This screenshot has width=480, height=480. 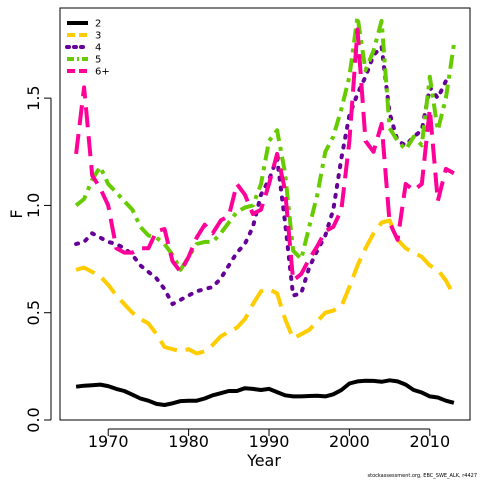 What do you see at coordinates (33, 97) in the screenshot?
I see `y-tick-label: 1.5` at bounding box center [33, 97].